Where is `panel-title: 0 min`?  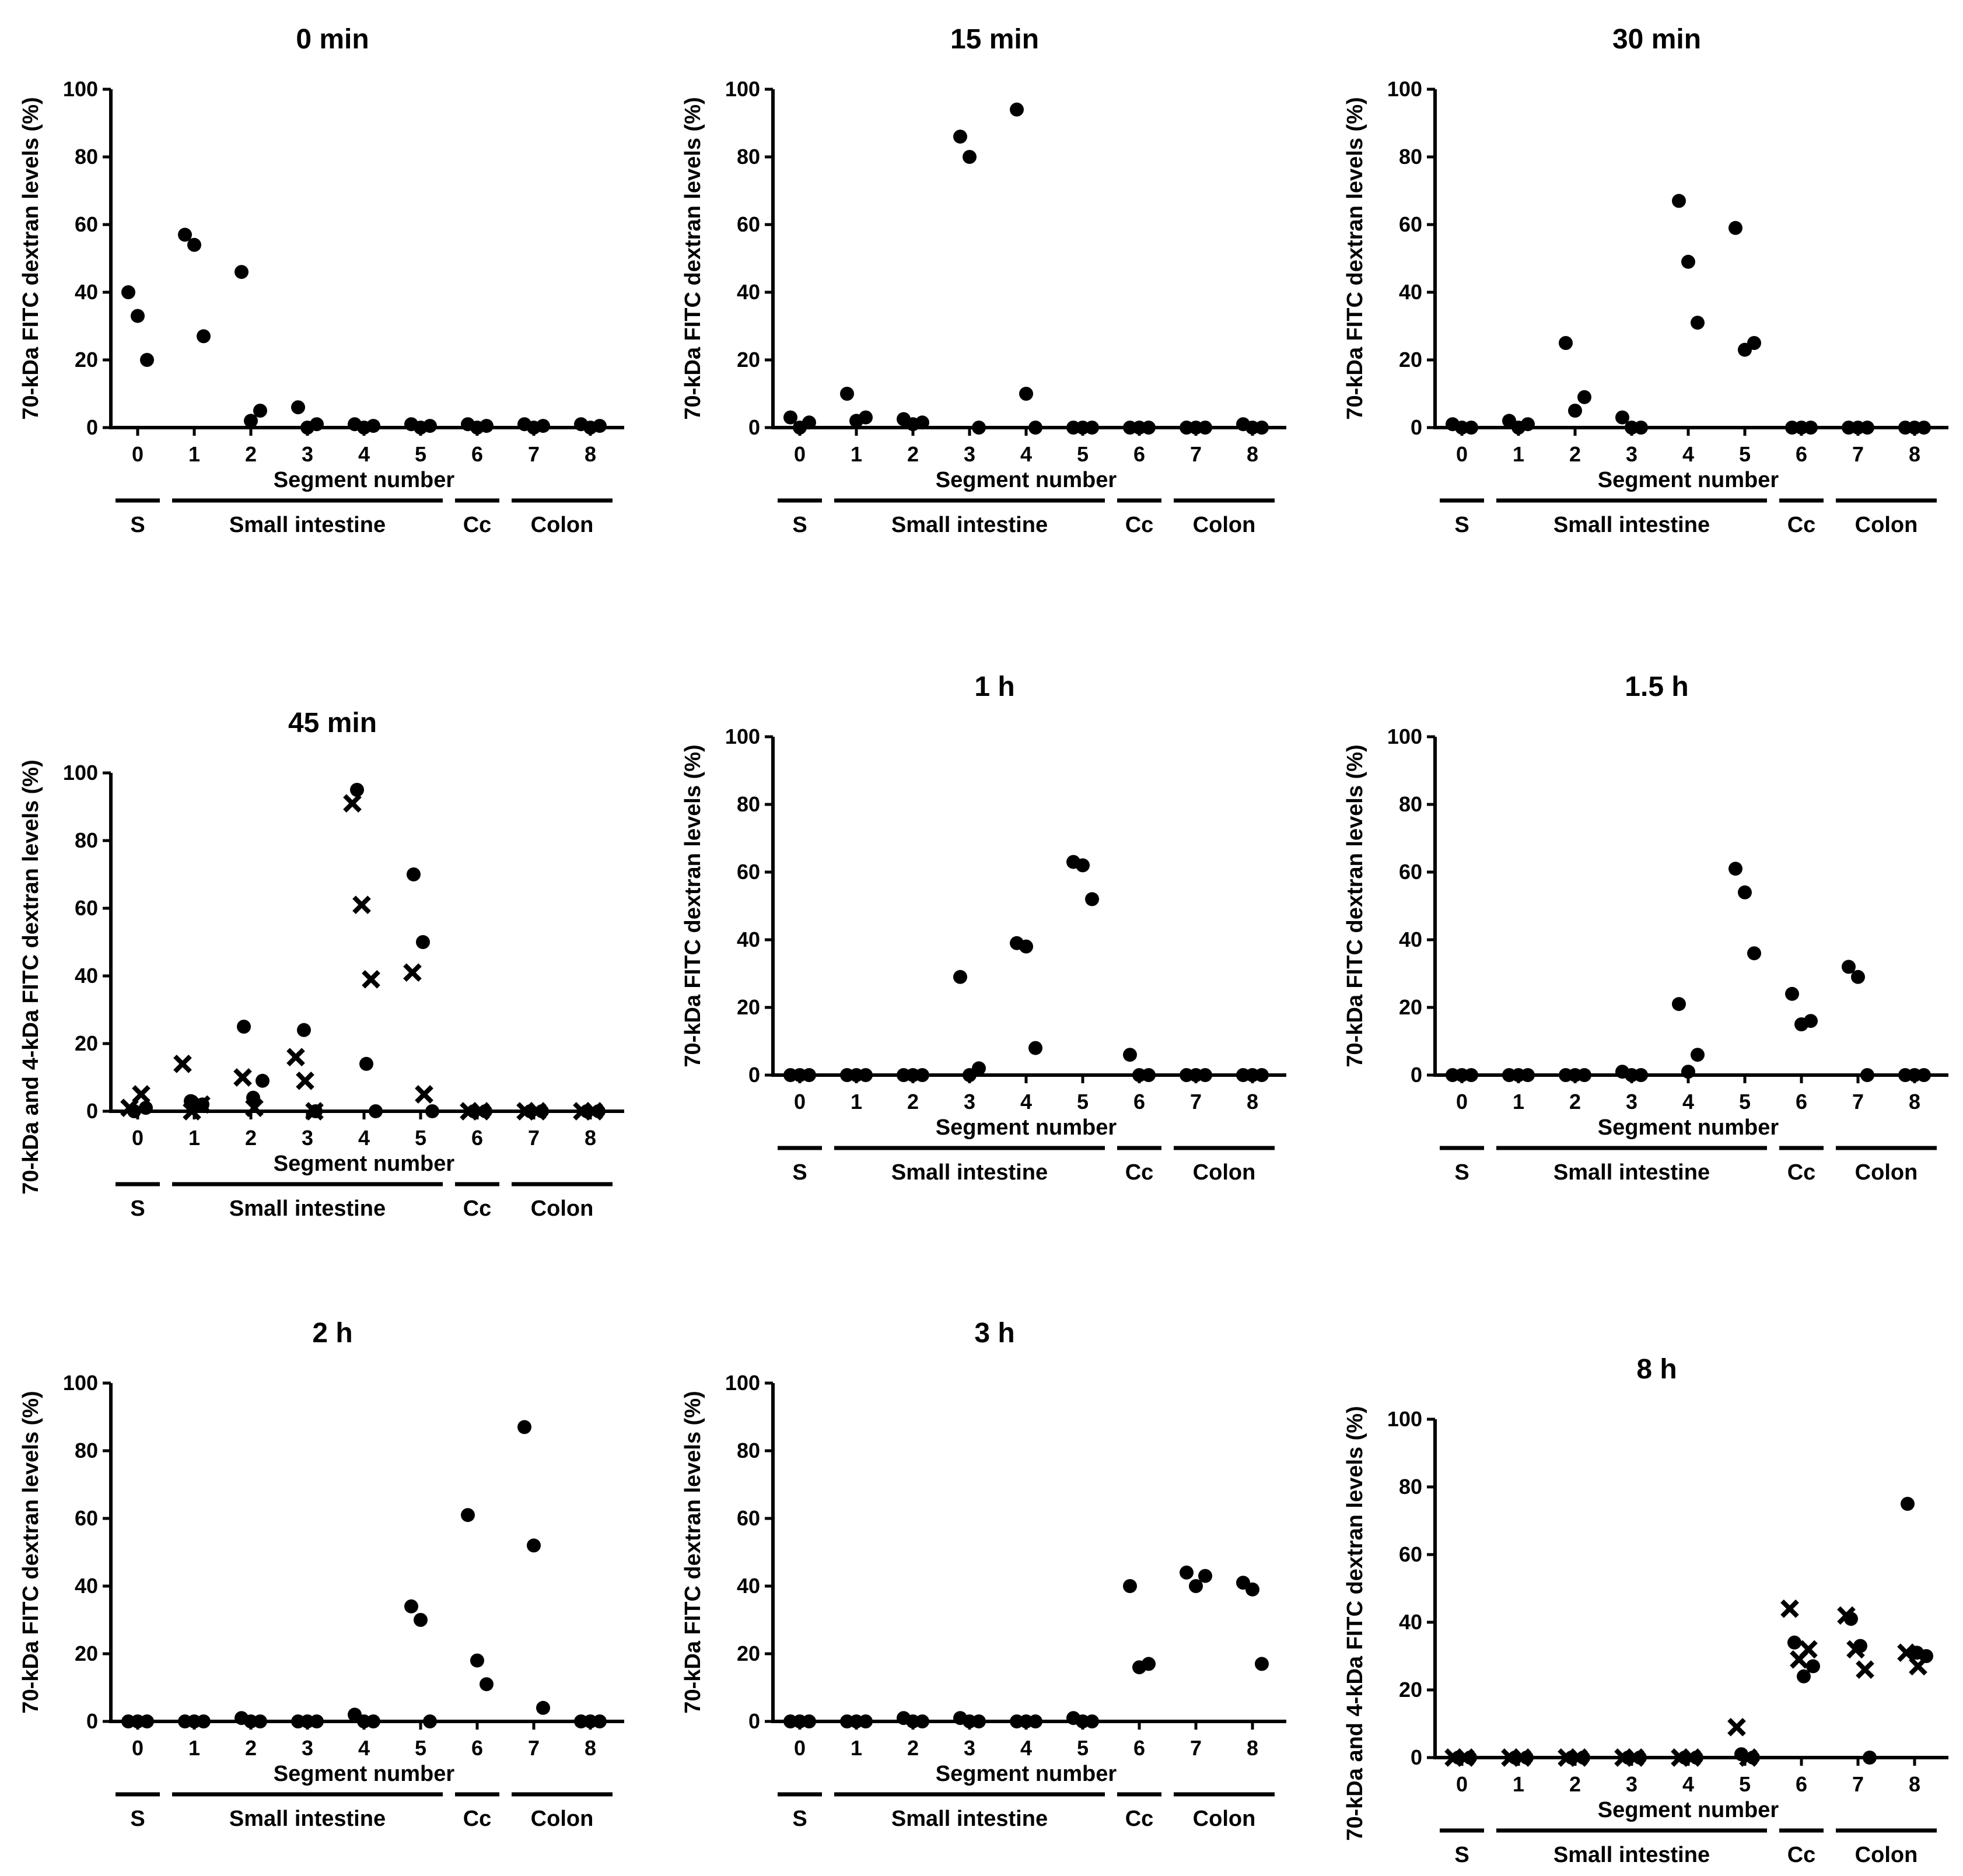 panel-title: 0 min is located at coordinates (333, 39).